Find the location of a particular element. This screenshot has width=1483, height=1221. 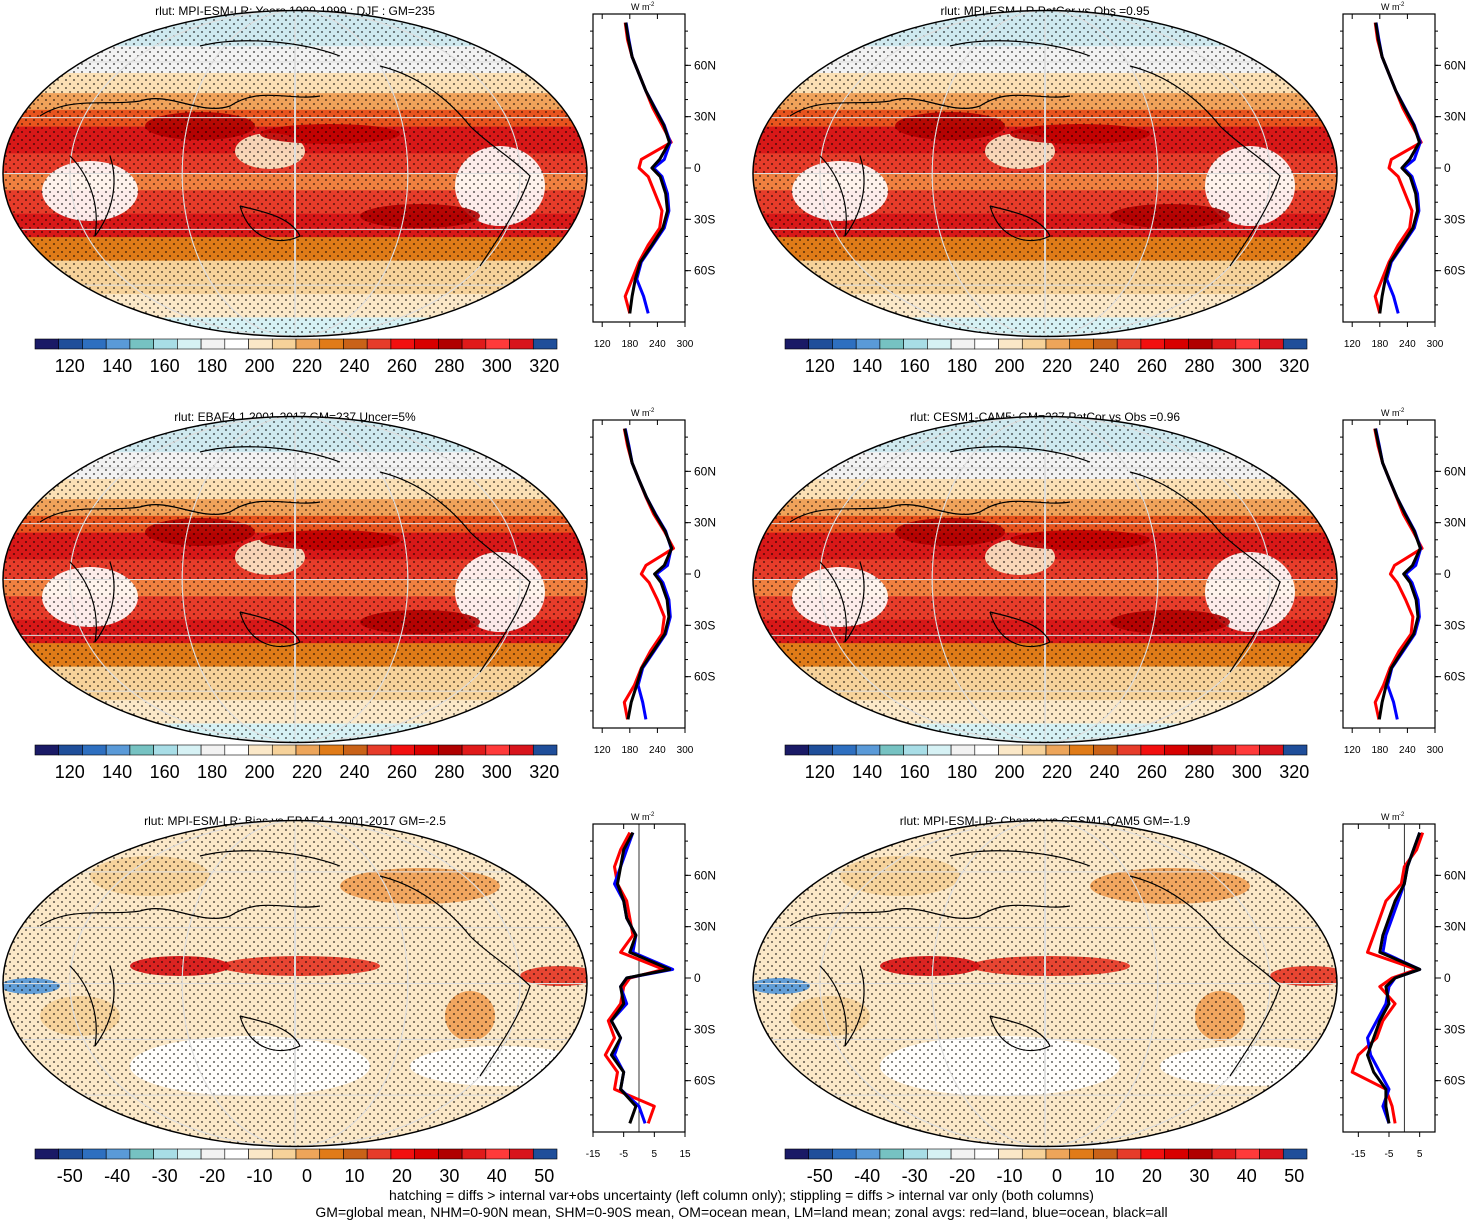

colorbar-tick-label: 200 is located at coordinates (1009, 772).